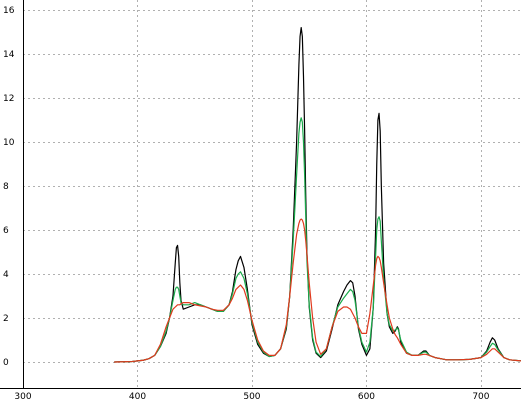 This screenshot has height=401, width=521. I want to click on x-tick-label: 400, so click(137, 396).